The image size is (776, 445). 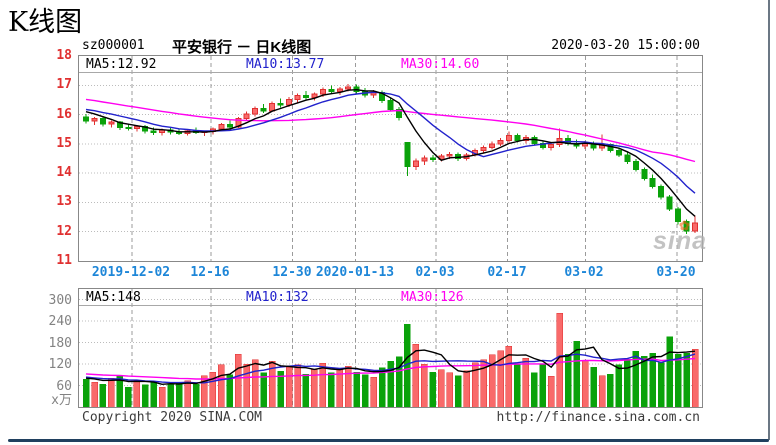 What do you see at coordinates (37, 158) in the screenshot?
I see `price-axis: 18 17 16 15 14 13 12 11` at bounding box center [37, 158].